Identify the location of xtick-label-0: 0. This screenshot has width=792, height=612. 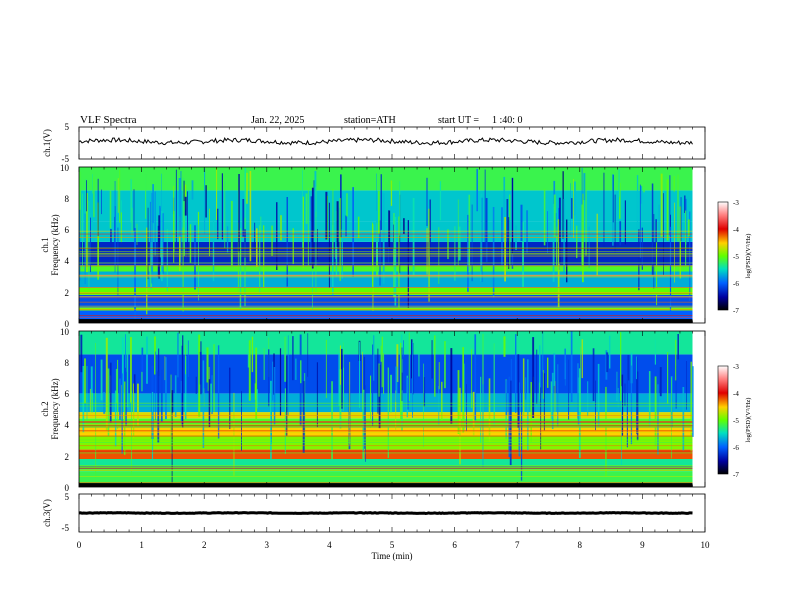
(79, 545).